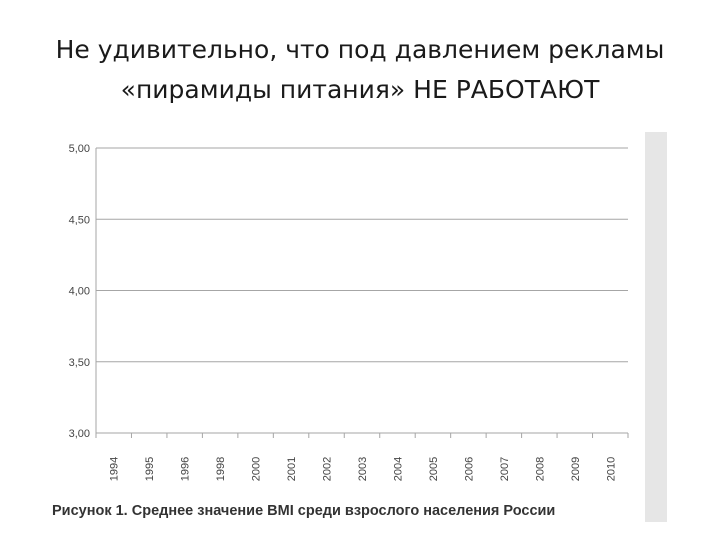  What do you see at coordinates (292, 469) in the screenshot?
I see `x-tick-label: 2001` at bounding box center [292, 469].